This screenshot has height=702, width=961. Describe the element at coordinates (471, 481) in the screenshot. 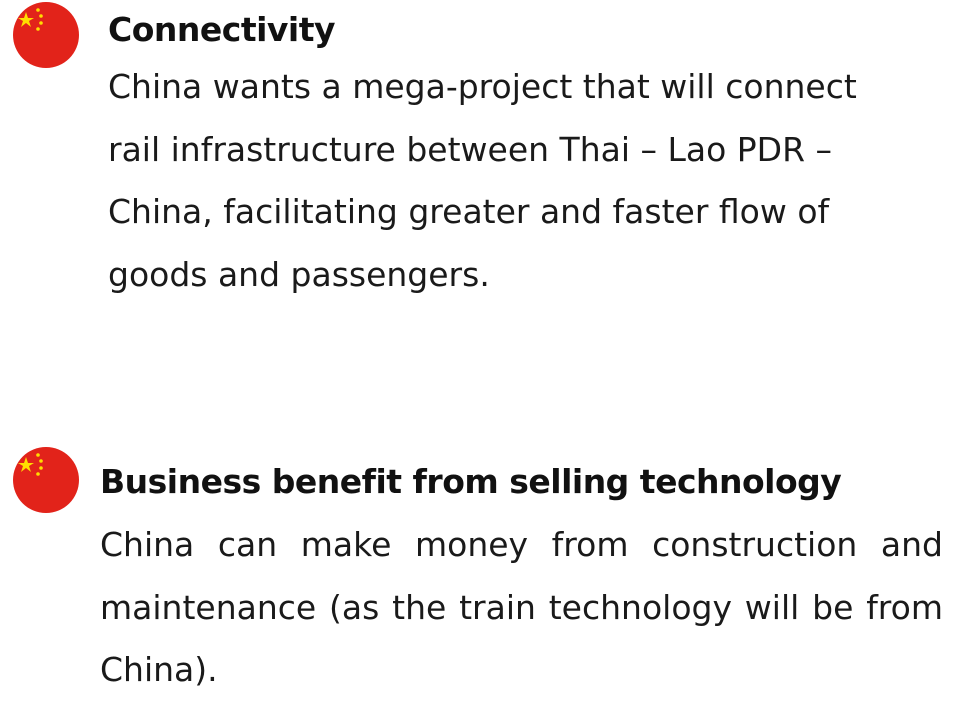

I see `heading: Business benefit from selling technology` at that location.